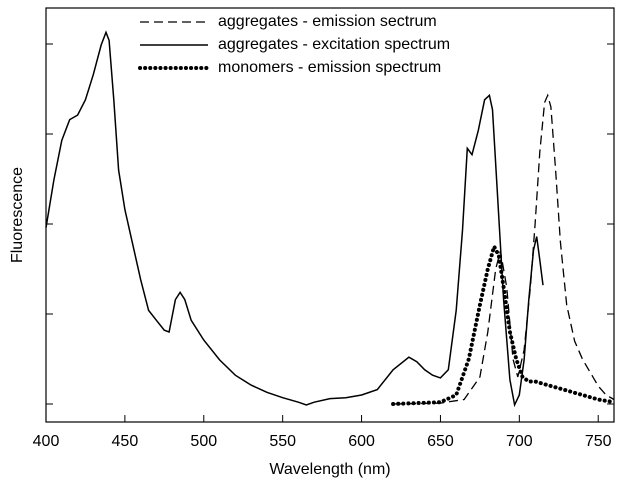 The height and width of the screenshot is (484, 619). What do you see at coordinates (203, 441) in the screenshot?
I see `x-tick-label: 500` at bounding box center [203, 441].